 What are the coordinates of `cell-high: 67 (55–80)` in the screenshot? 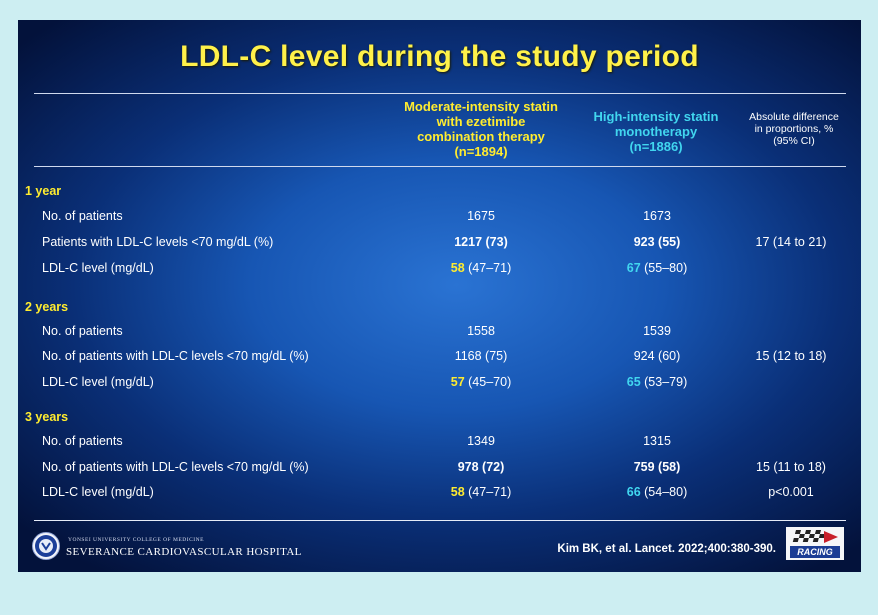 It's located at (657, 268).